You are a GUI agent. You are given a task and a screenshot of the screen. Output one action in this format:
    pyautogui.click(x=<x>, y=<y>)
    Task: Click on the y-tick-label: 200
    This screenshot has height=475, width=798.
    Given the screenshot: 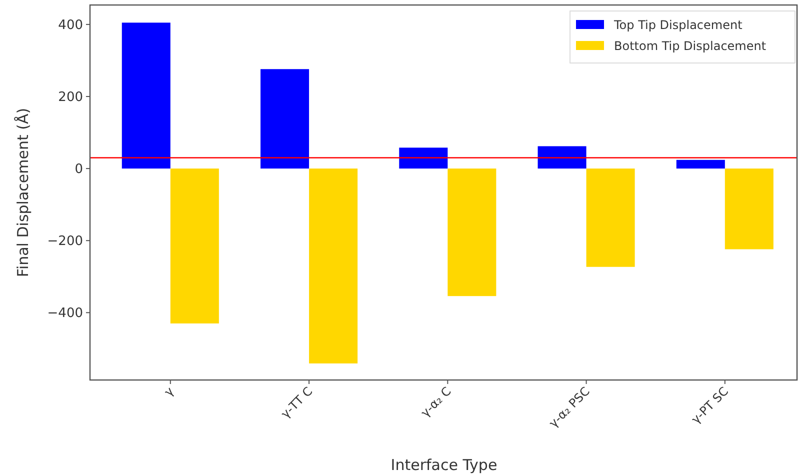 What is the action you would take?
    pyautogui.click(x=70, y=98)
    